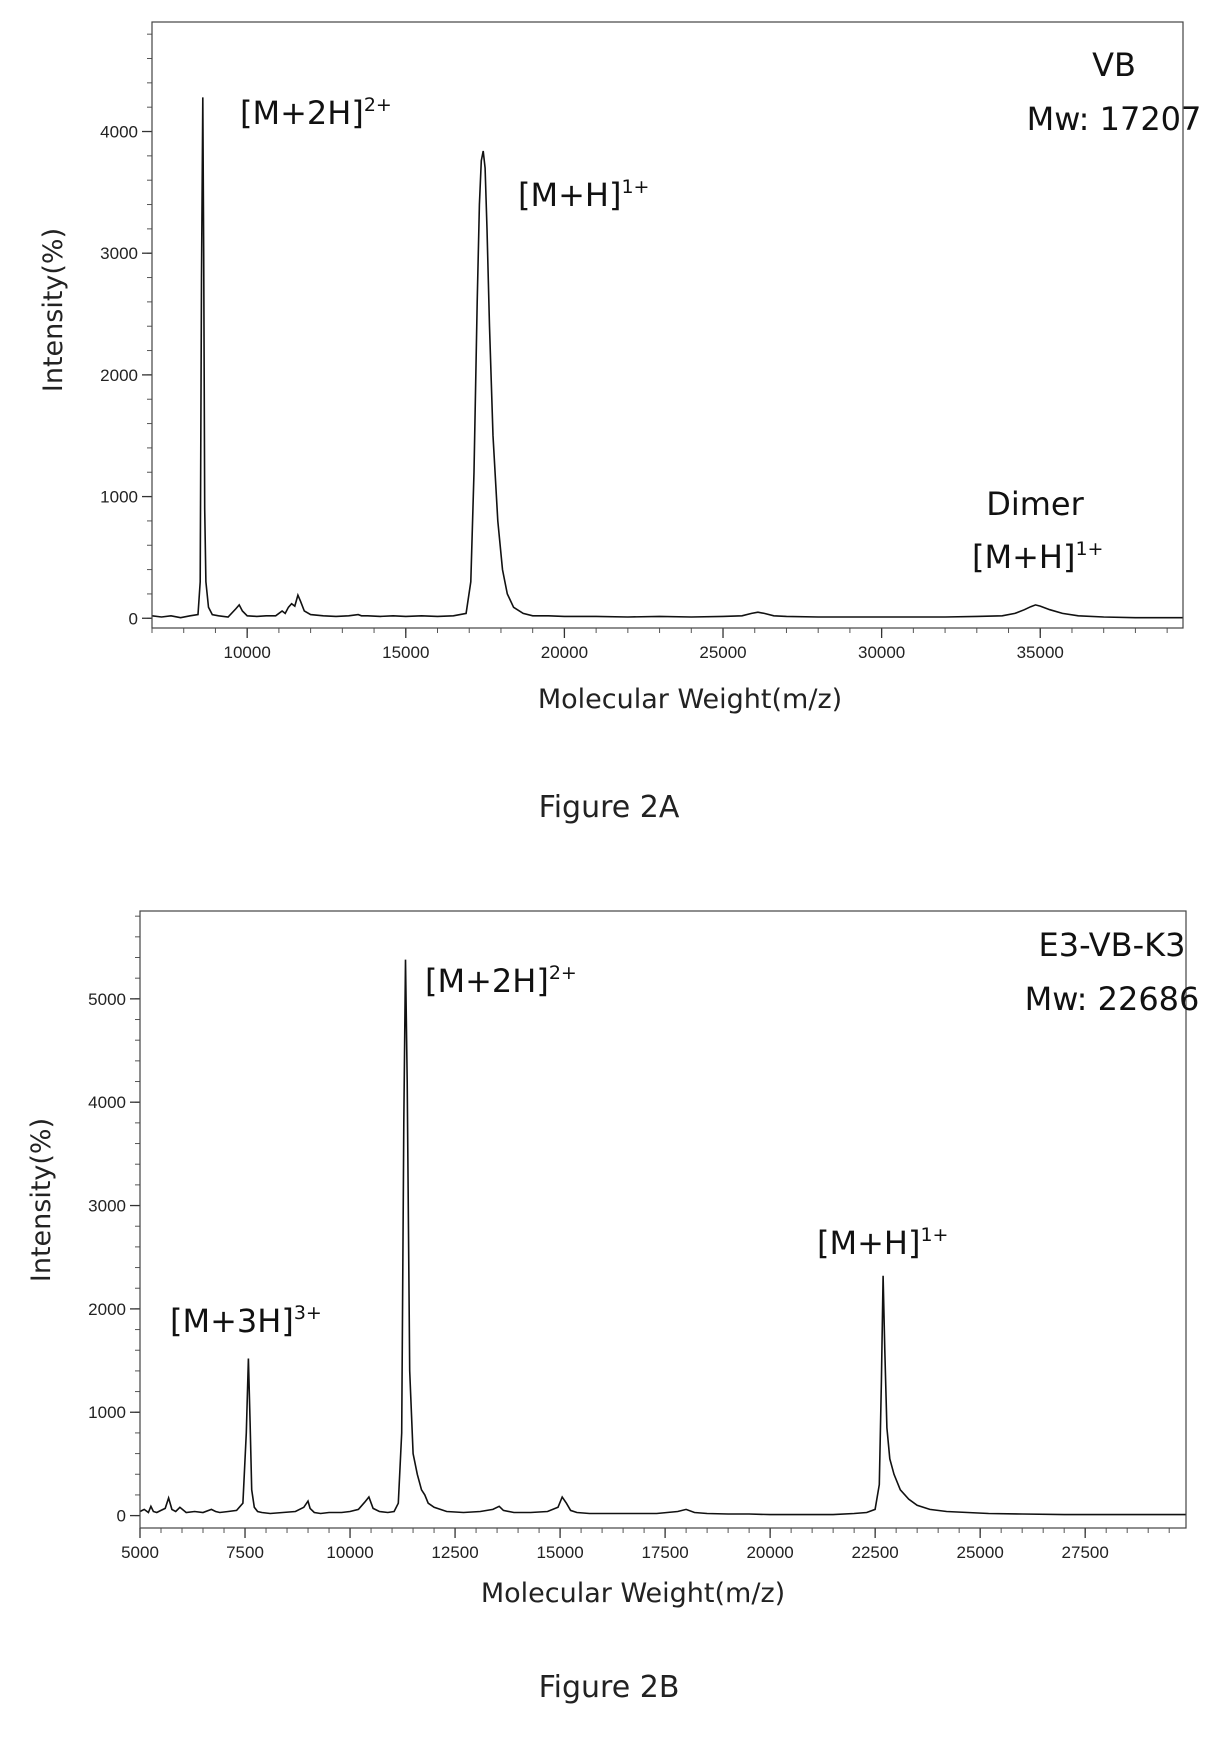 The image size is (1218, 1750). What do you see at coordinates (1112, 999) in the screenshot?
I see `sample-mw: Mw: 22686` at bounding box center [1112, 999].